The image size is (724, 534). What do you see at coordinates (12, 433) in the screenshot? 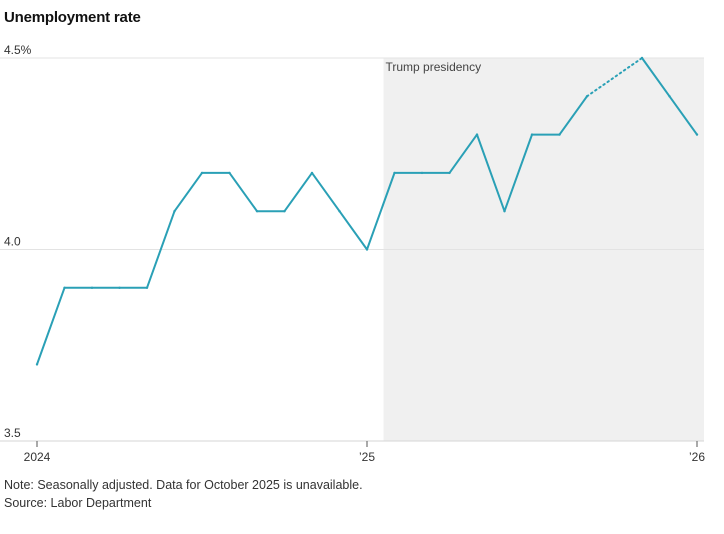
I see `y-tick-label-0: 3.5` at bounding box center [12, 433].